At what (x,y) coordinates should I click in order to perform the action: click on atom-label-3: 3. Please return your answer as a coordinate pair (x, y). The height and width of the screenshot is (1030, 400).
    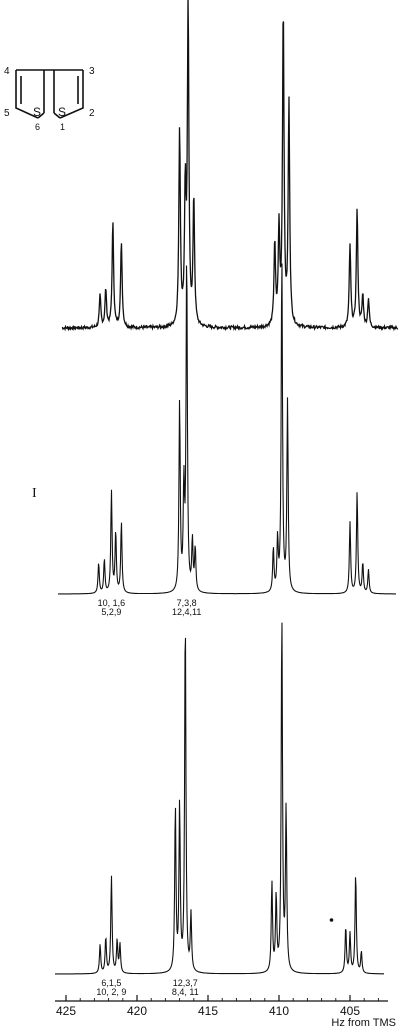
    Looking at the image, I should click on (92, 71).